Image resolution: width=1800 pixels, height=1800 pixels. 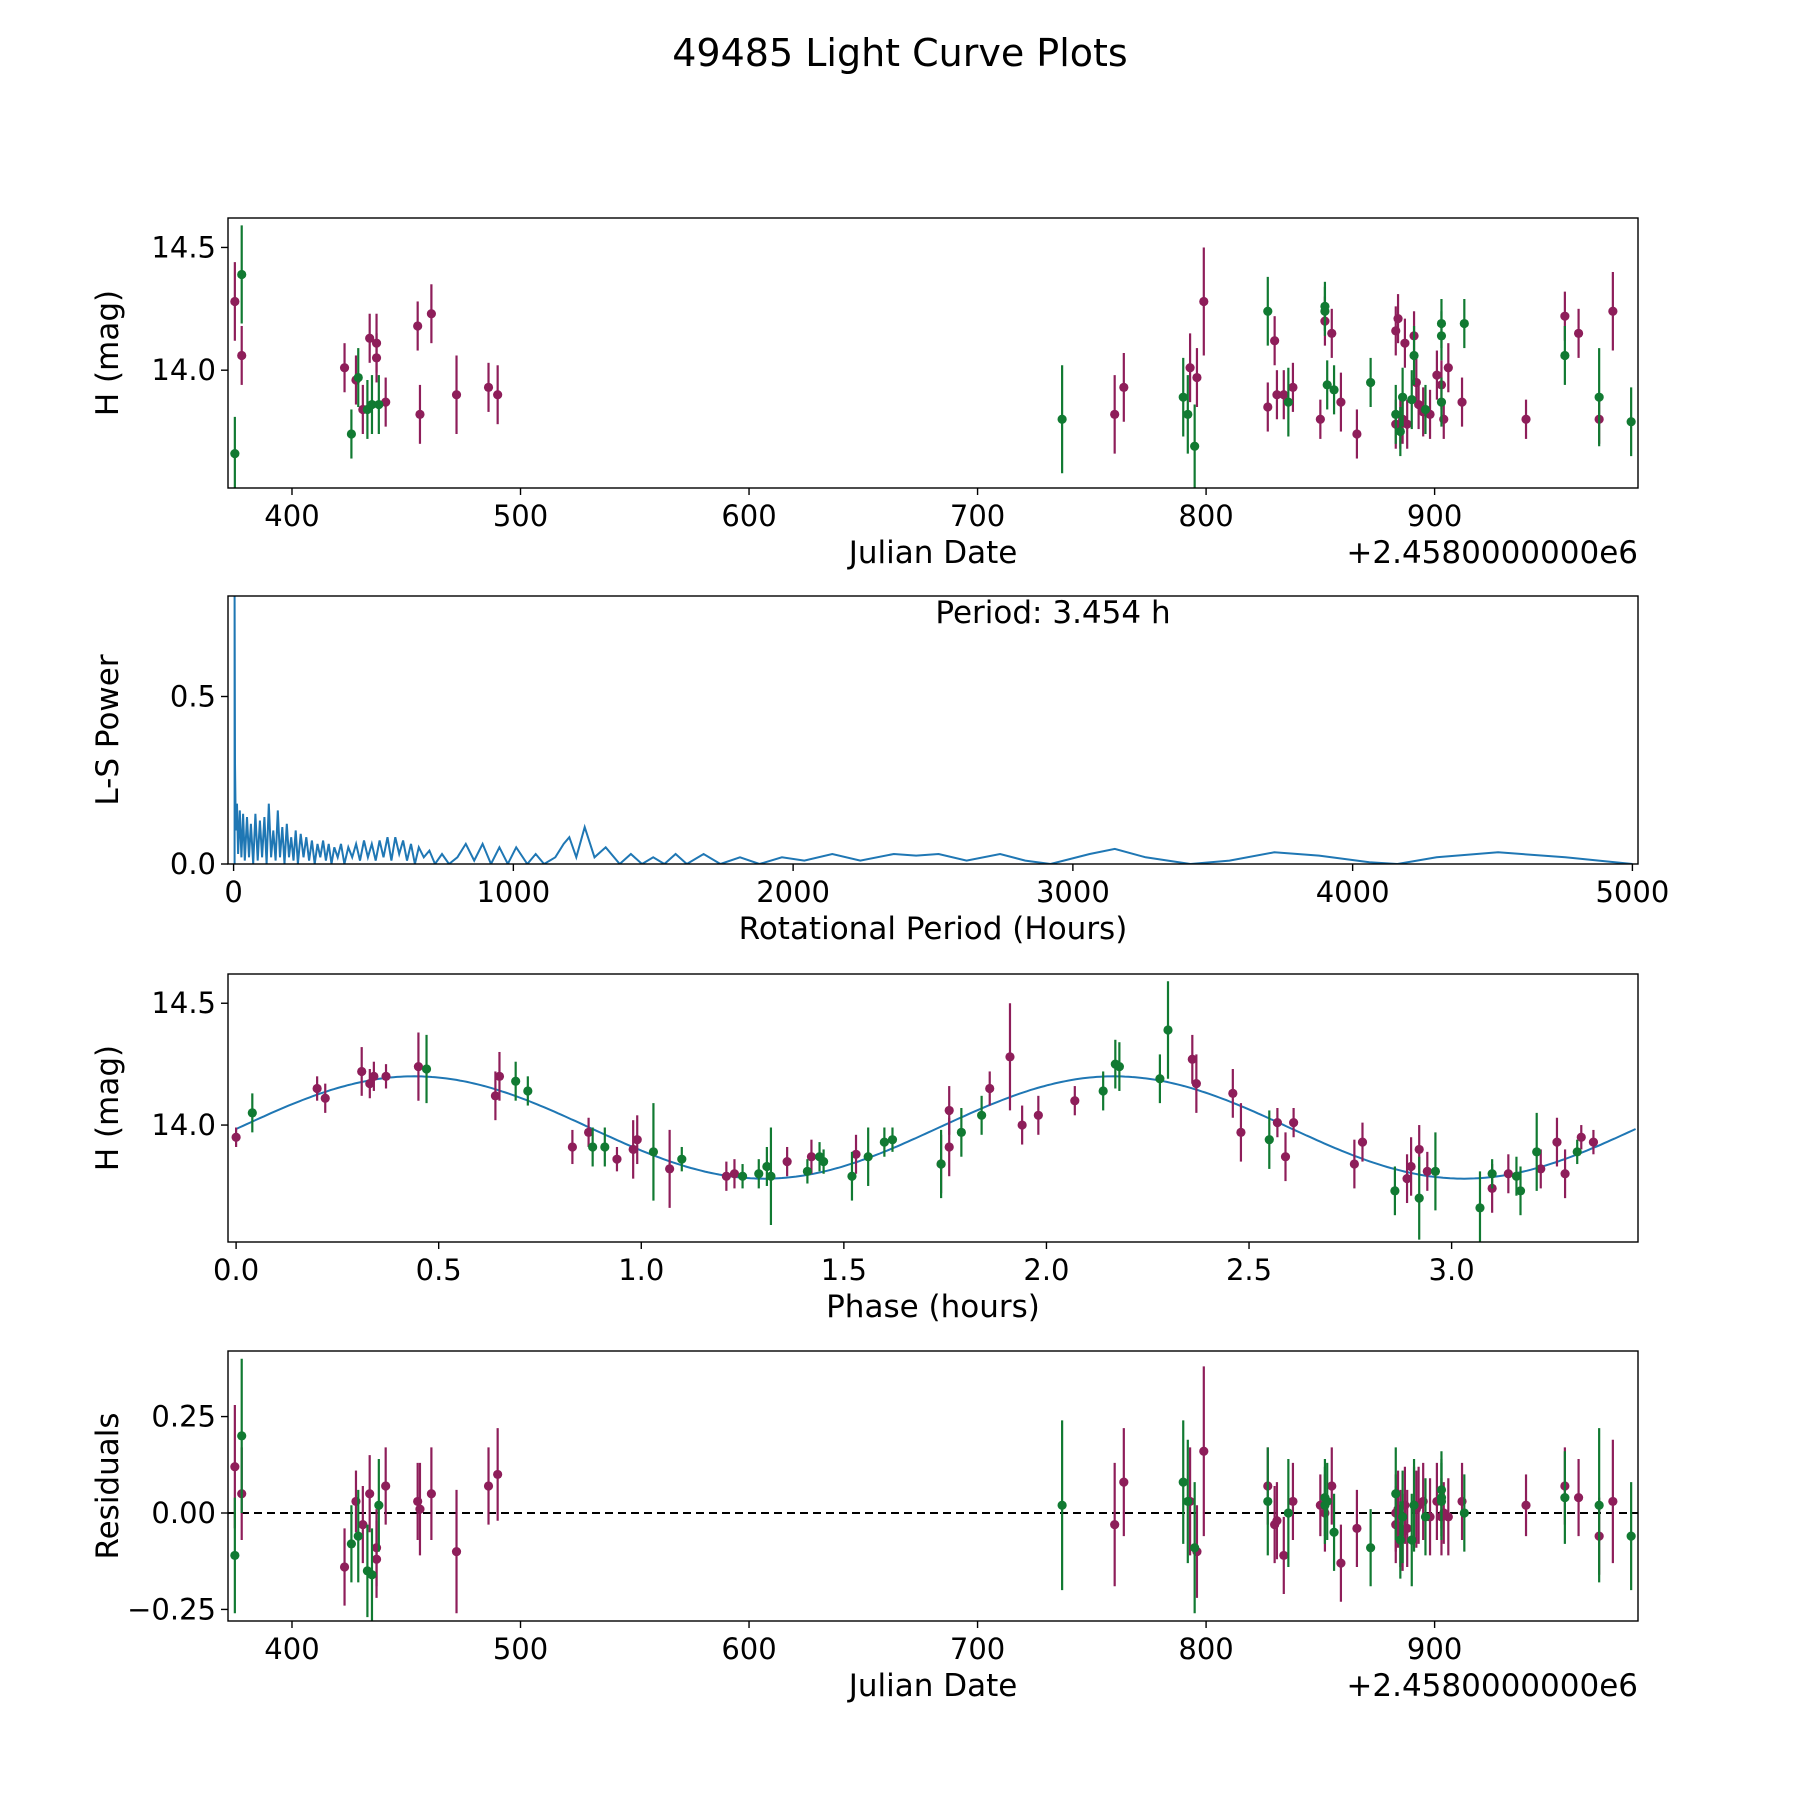 I want to click on y-tick-label: 14.5, so click(x=183, y=1003).